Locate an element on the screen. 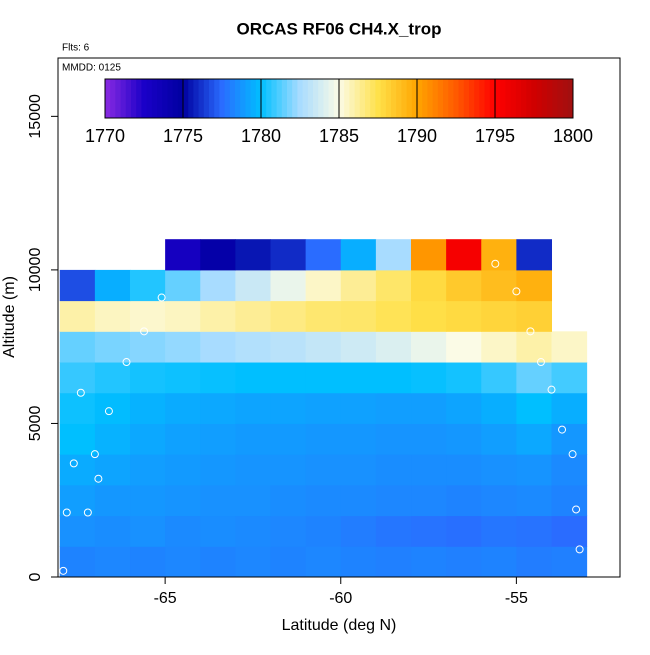  x-tick-label: -55 is located at coordinates (516, 598).